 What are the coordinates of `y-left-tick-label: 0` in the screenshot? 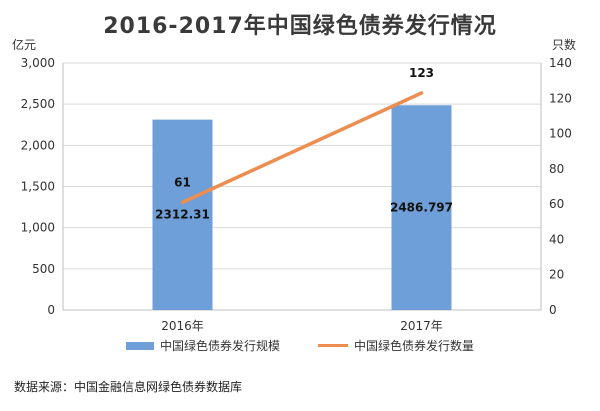 It's located at (51, 310).